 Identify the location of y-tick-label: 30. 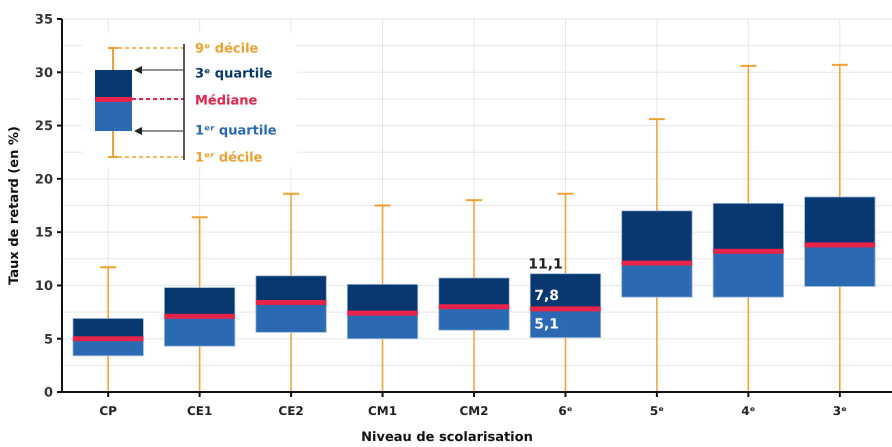
(43, 73).